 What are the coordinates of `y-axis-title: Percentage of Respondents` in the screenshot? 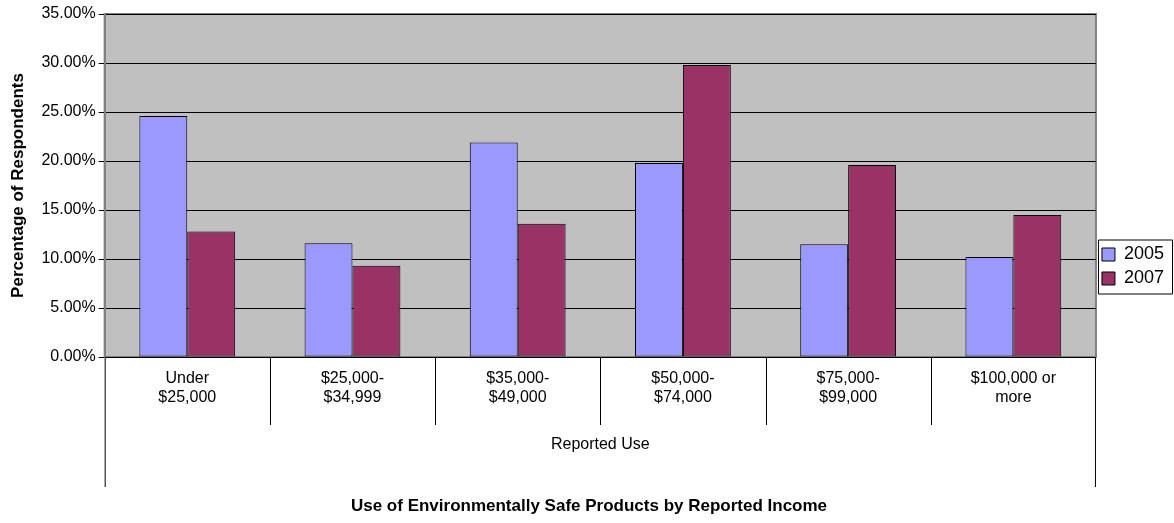 It's located at (17, 185).